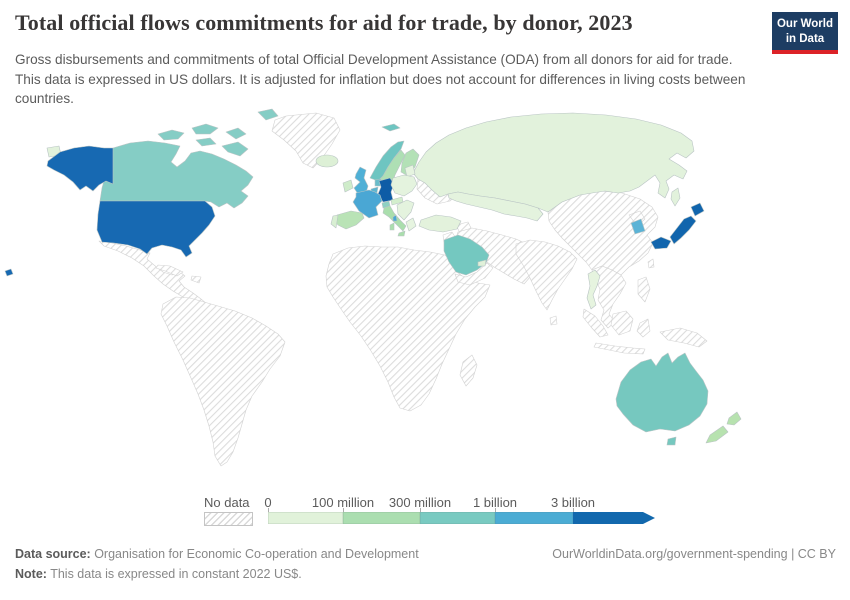  Describe the element at coordinates (367, 204) in the screenshot. I see `country-france` at that location.